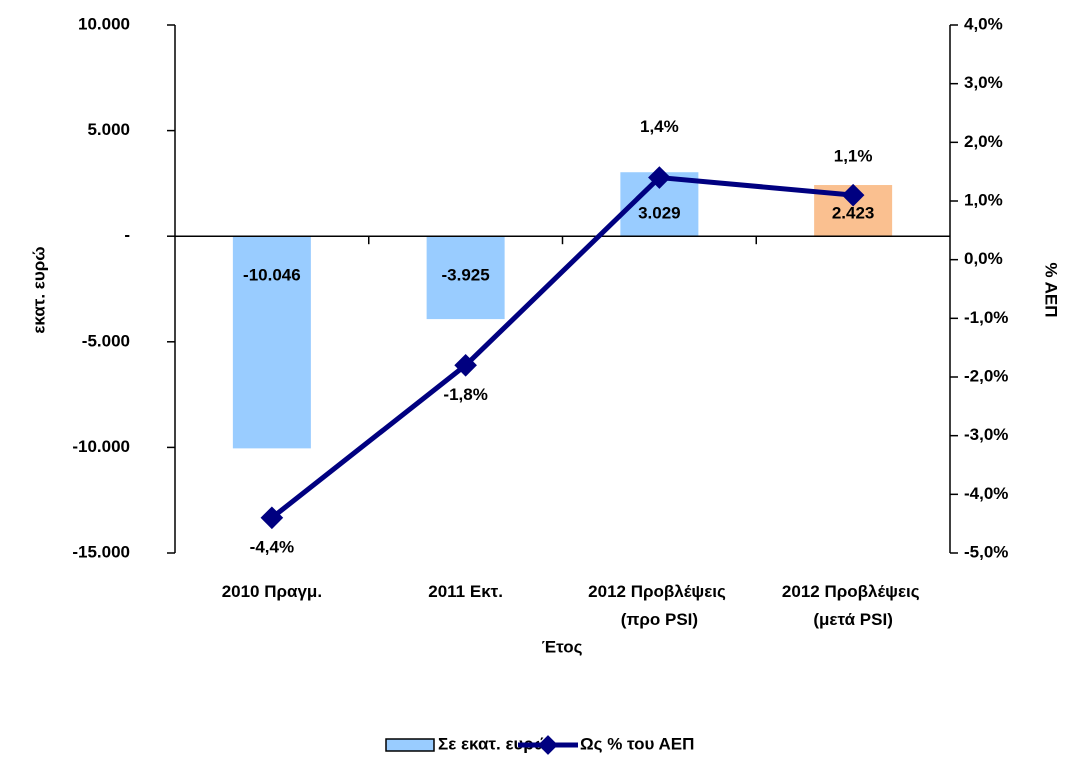 The width and height of the screenshot is (1072, 758). What do you see at coordinates (986, 375) in the screenshot?
I see `y2-tick-label: -2,0%` at bounding box center [986, 375].